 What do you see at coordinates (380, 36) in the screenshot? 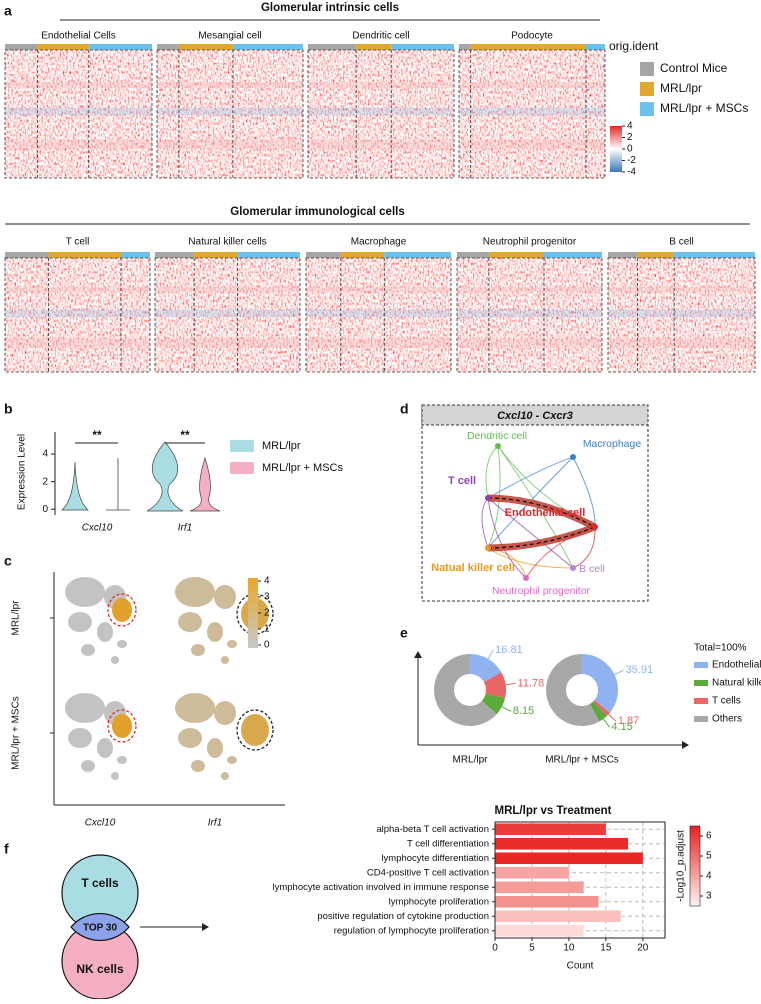
I see `heatmap-title: Dendritic cell` at bounding box center [380, 36].